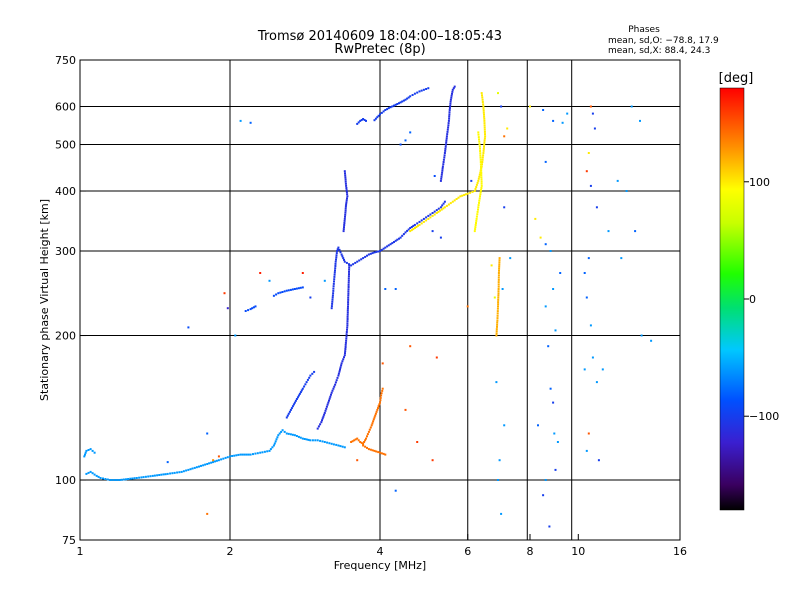 Image resolution: width=800 pixels, height=600 pixels. Describe the element at coordinates (382, 546) in the screenshot. I see `x-axis-ticks: 1 2 4 6 8 10 16` at that location.